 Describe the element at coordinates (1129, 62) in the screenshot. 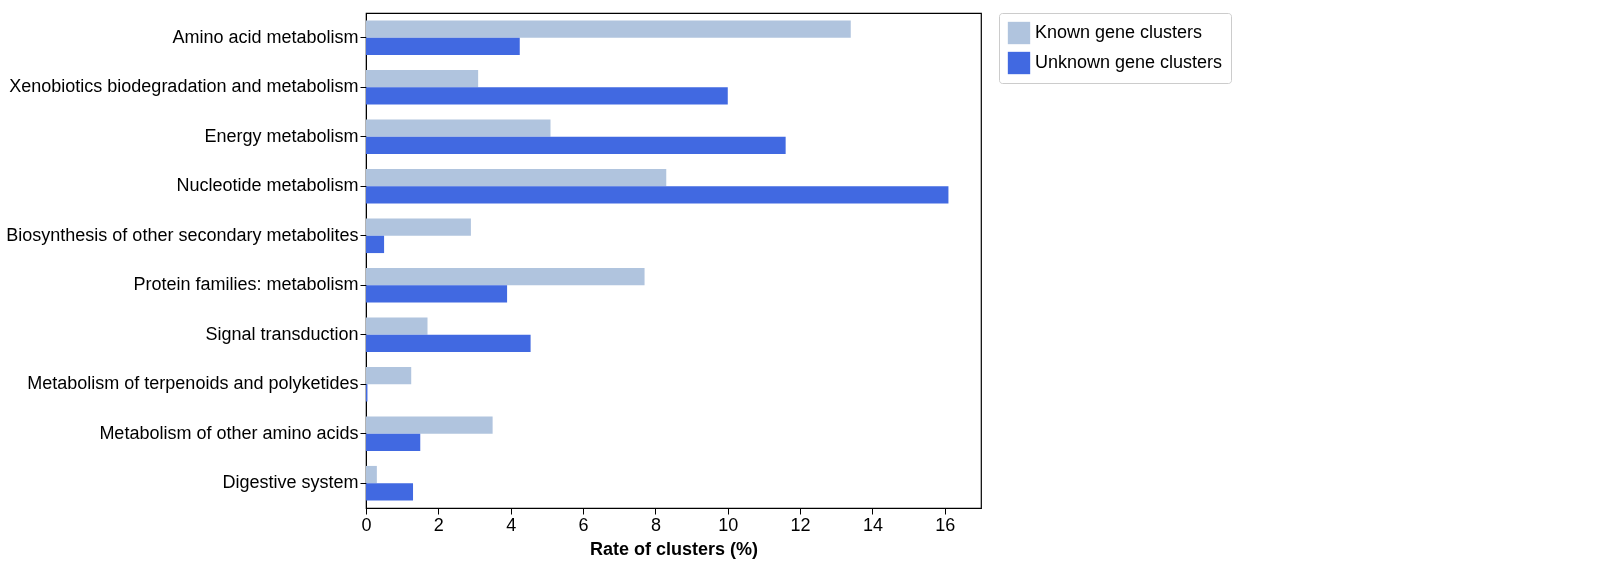

I see `legend-label: Unknown gene clusters` at that location.